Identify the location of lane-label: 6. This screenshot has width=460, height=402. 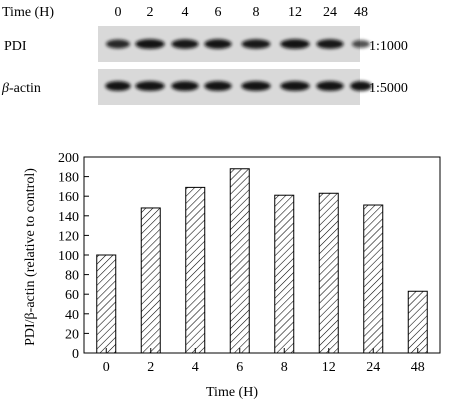
(218, 12).